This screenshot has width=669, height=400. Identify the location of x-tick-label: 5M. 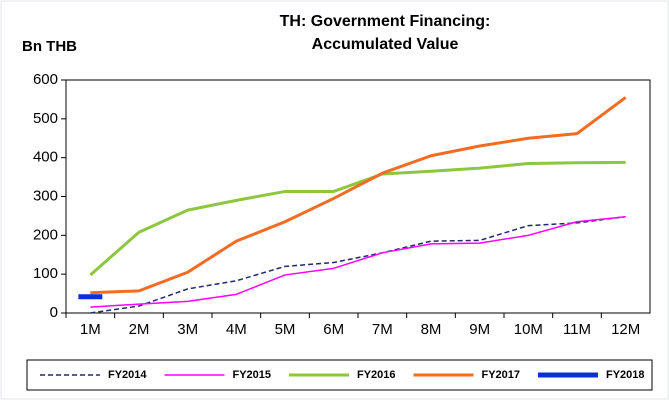
(285, 329).